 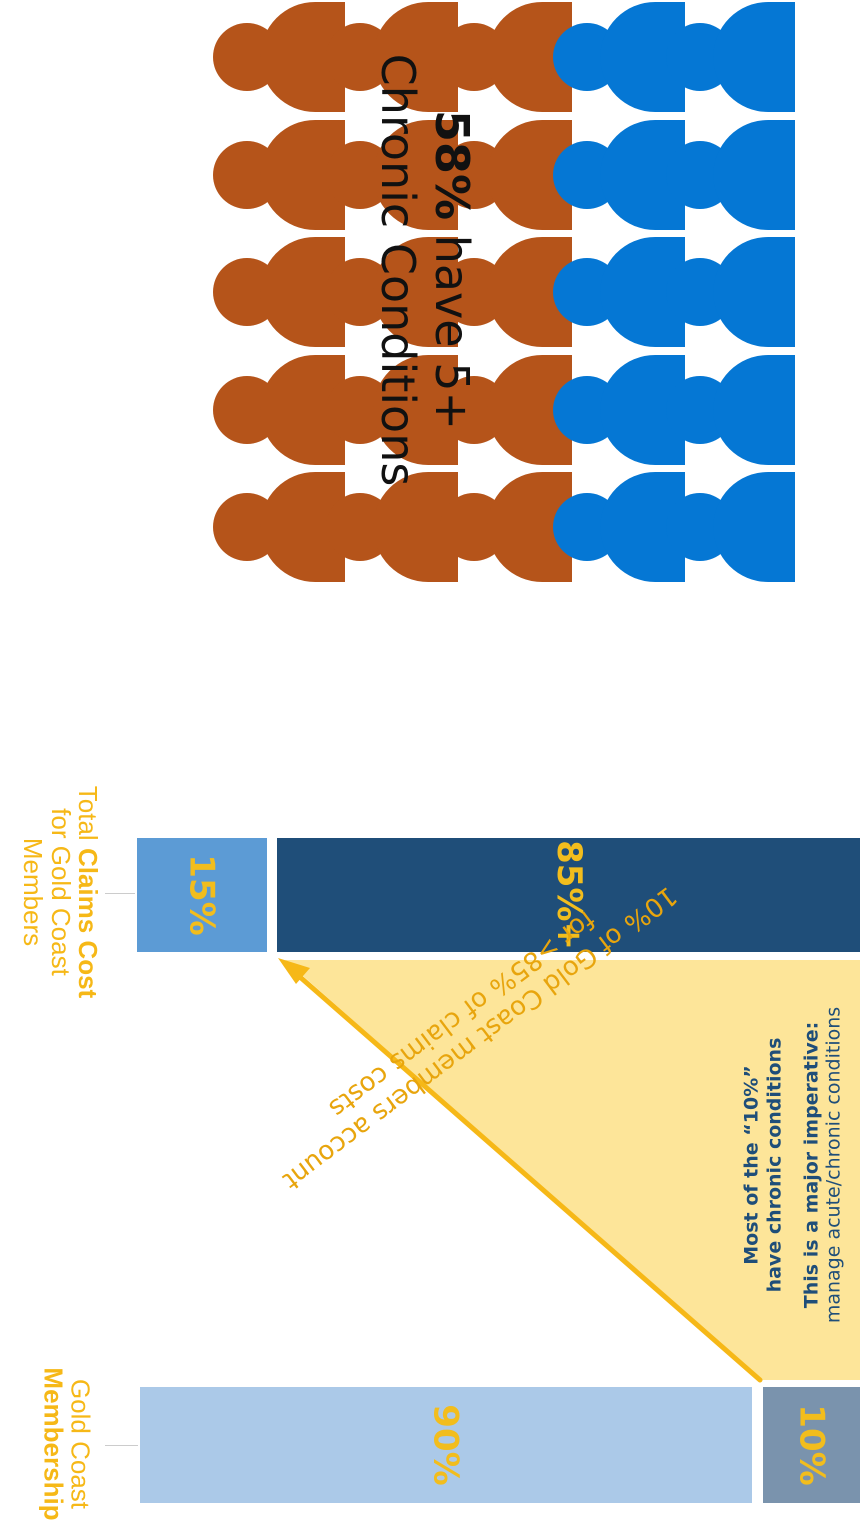 I want to click on claims-label-line1-a: Total, so click(x=87, y=816).